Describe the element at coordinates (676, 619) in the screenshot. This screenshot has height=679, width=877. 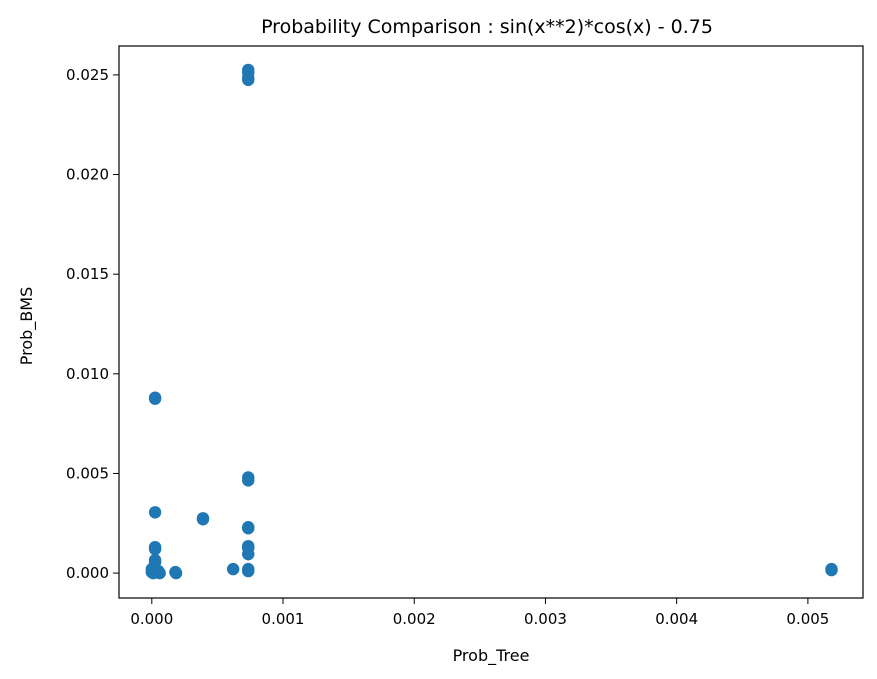
I see `x-tick-label: 0.004` at that location.